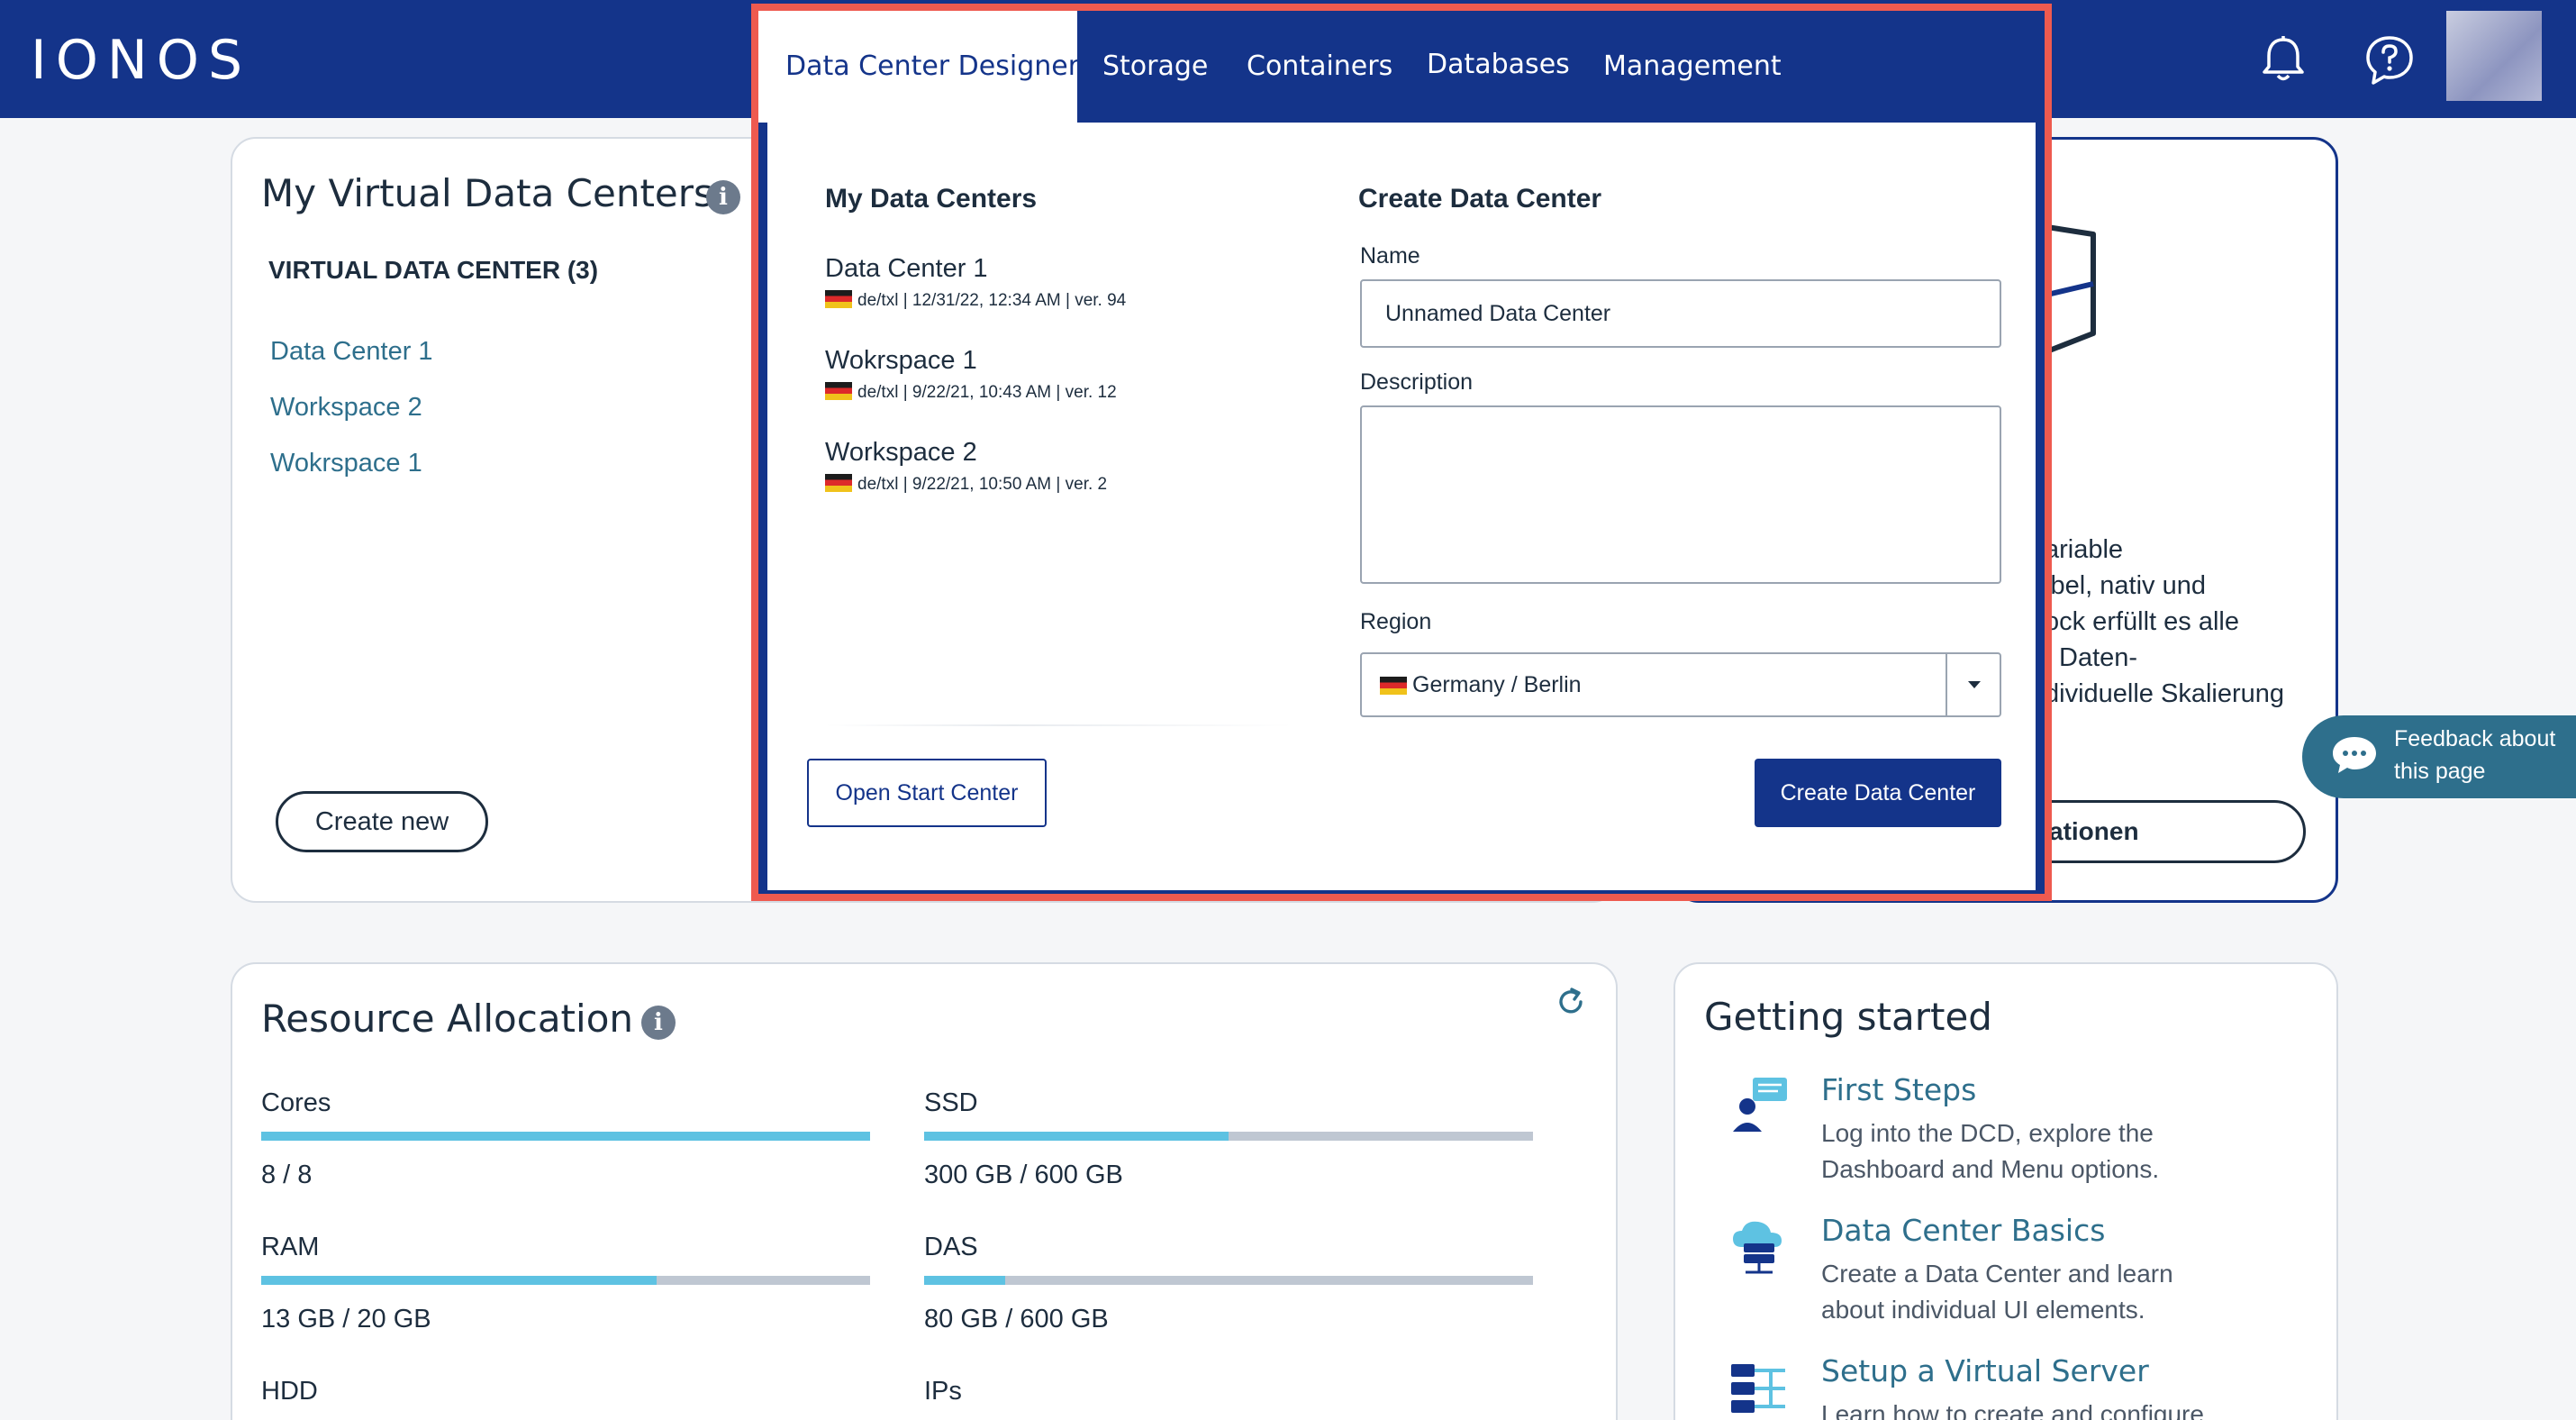 The height and width of the screenshot is (1420, 2576). Describe the element at coordinates (723, 197) in the screenshot. I see `info-icon: i` at that location.